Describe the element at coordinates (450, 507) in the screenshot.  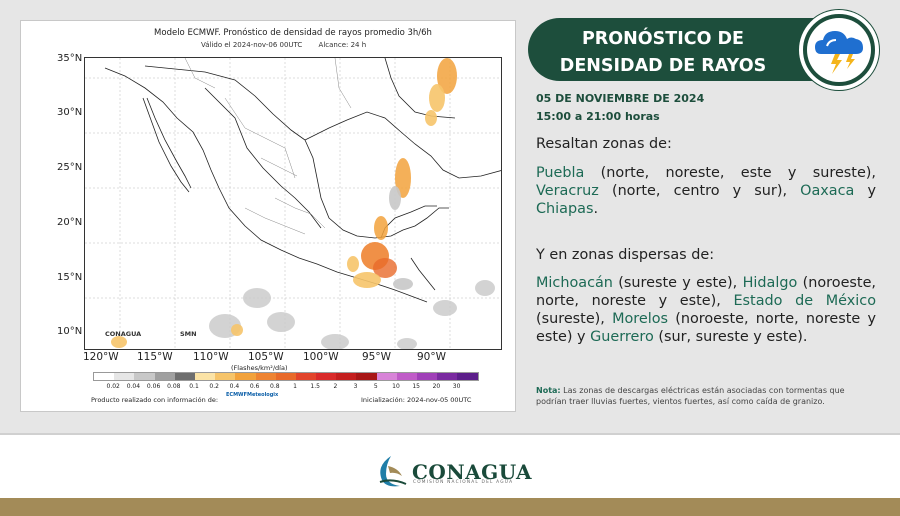
I see `footer-gold-bar` at that location.